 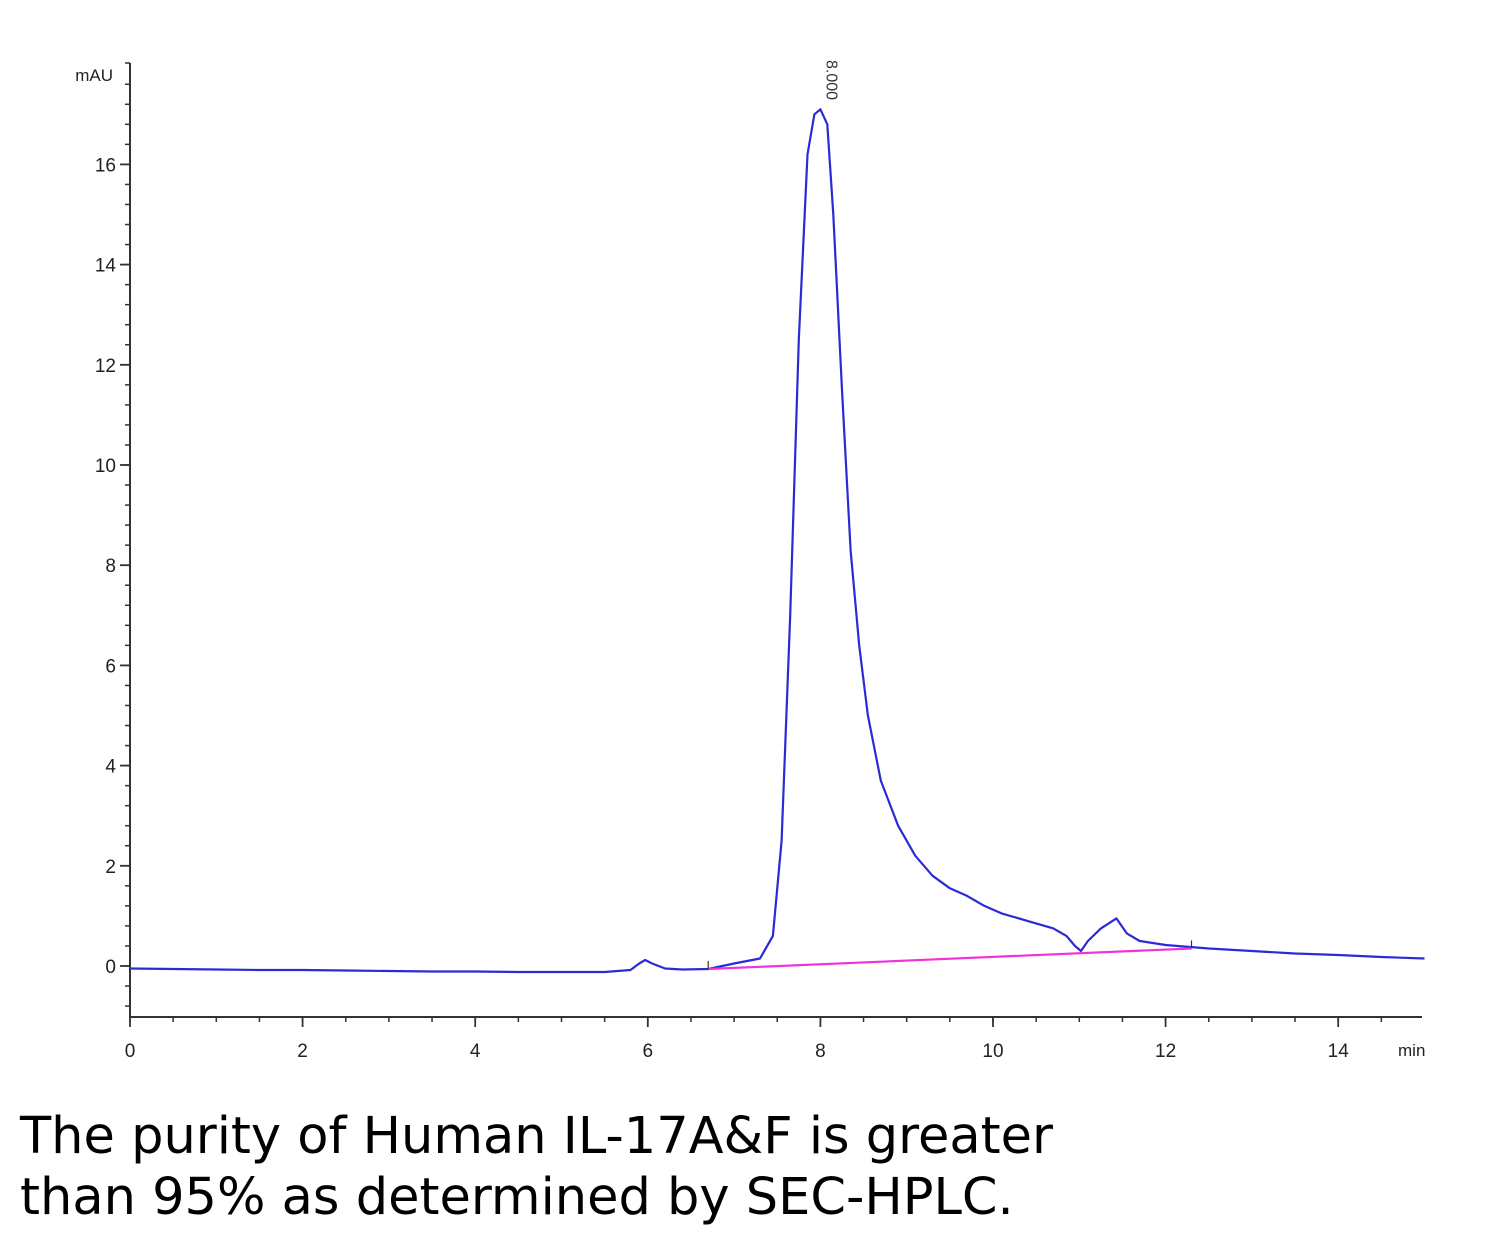 I want to click on y-axis-unit-label: mAU, so click(x=94, y=75).